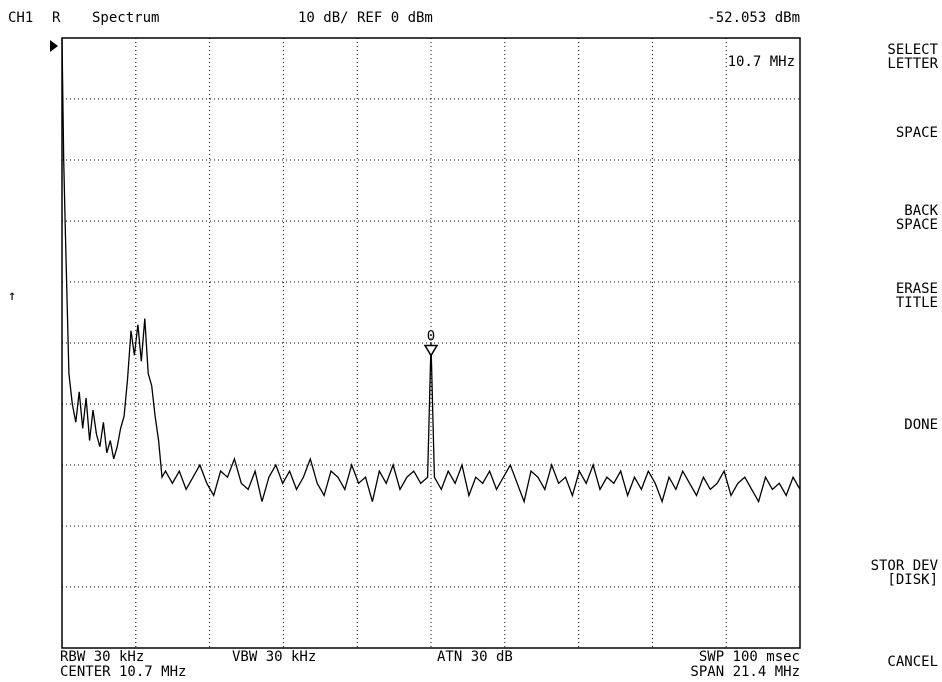  What do you see at coordinates (917, 303) in the screenshot?
I see `softkey-label: TITLE` at bounding box center [917, 303].